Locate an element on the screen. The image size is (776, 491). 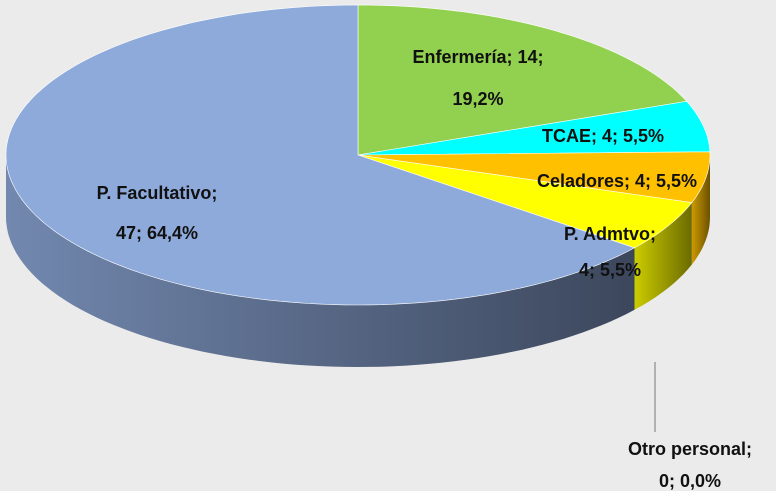
data-label-line: 19,2% is located at coordinates (477, 99).